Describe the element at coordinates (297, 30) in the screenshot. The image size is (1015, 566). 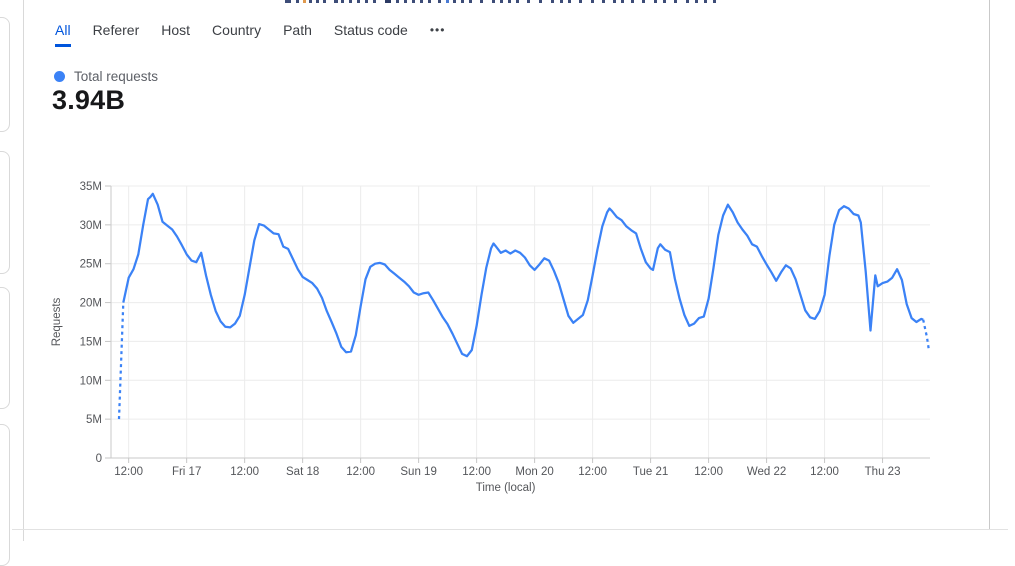
I see `tab-path: Path` at that location.